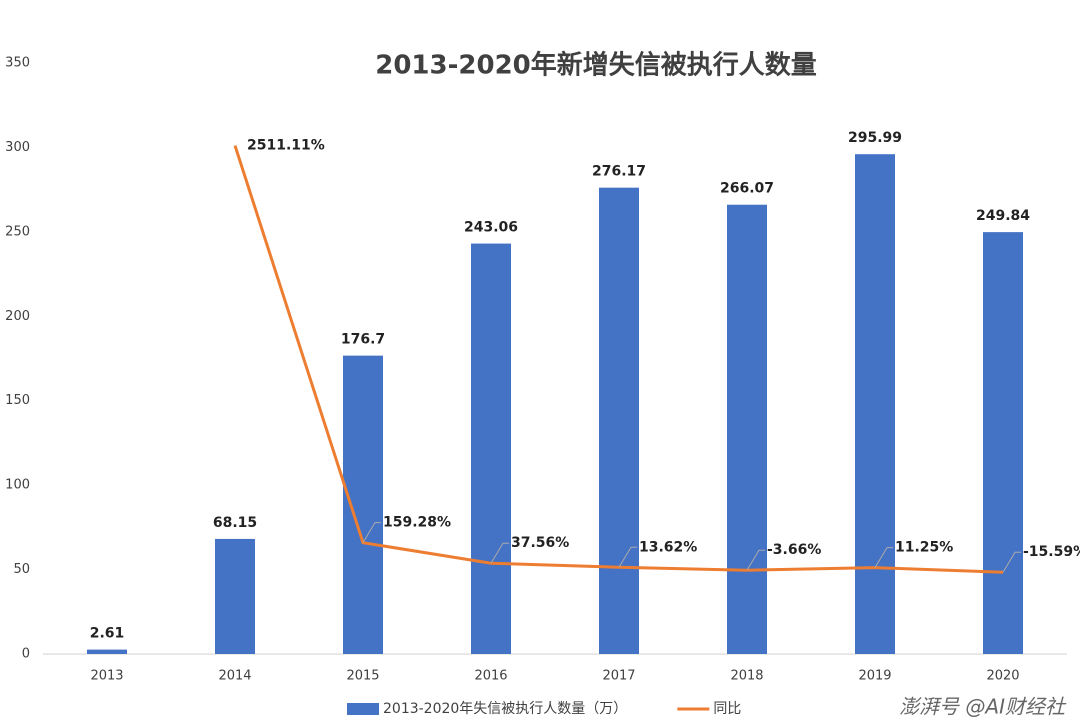 The image size is (1080, 727). I want to click on line-value-label: 13.62%, so click(668, 547).